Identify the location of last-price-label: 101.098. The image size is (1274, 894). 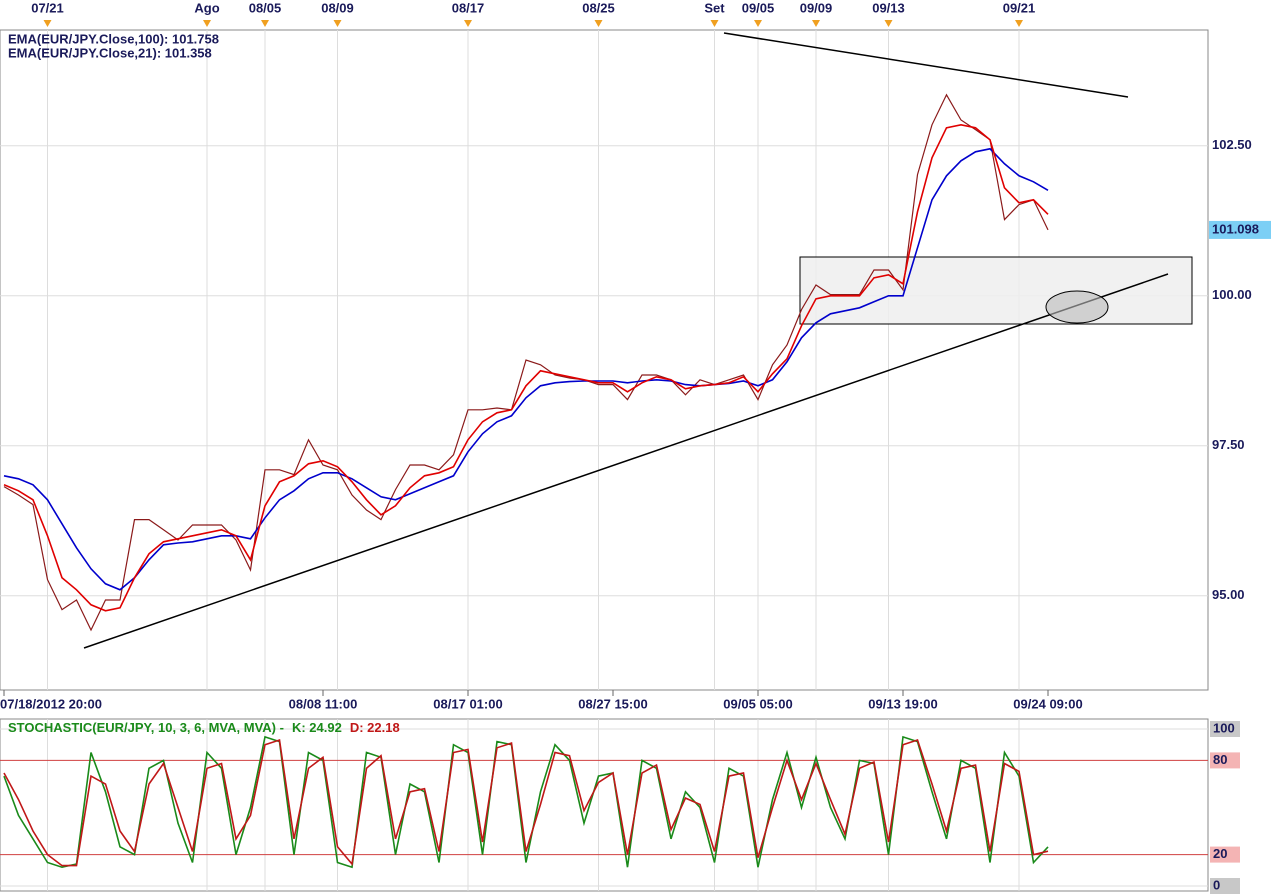
(1235, 228).